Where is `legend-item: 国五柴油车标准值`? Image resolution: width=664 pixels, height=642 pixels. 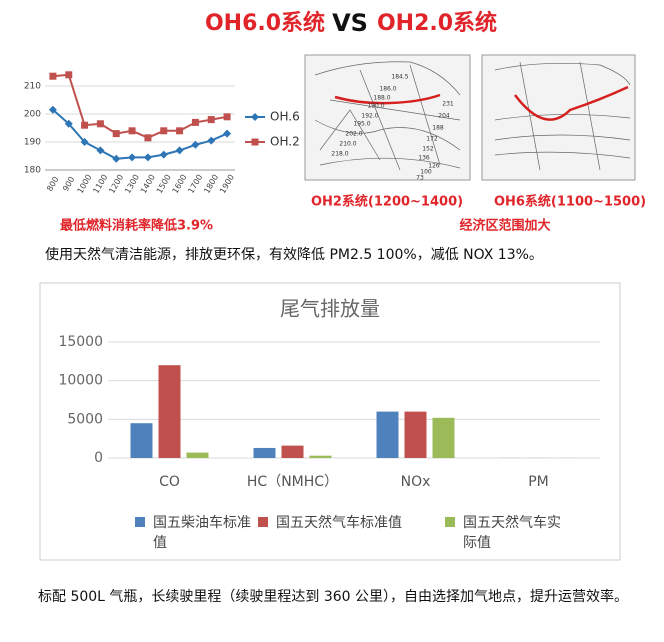 legend-item: 国五柴油车标准值 is located at coordinates (197, 532).